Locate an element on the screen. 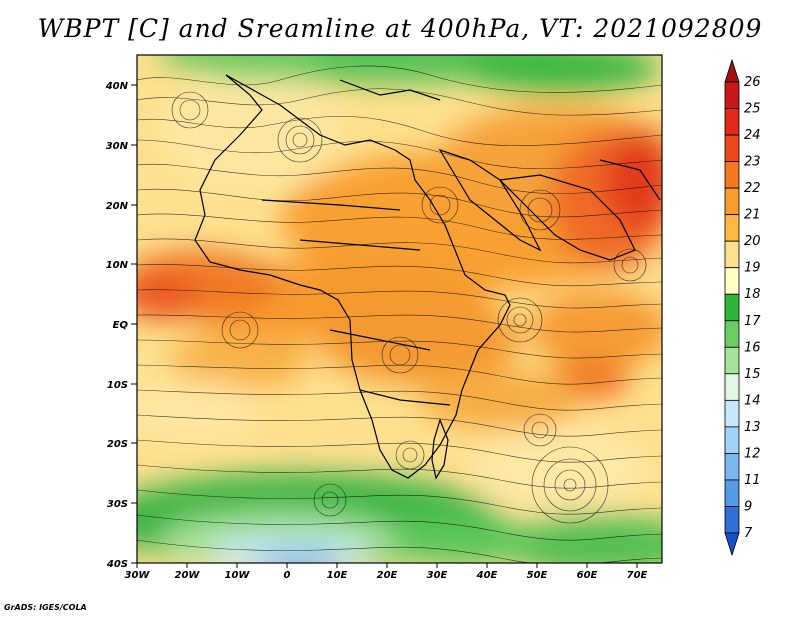 This screenshot has height=618, width=800. lon-label: 60E is located at coordinates (587, 575).